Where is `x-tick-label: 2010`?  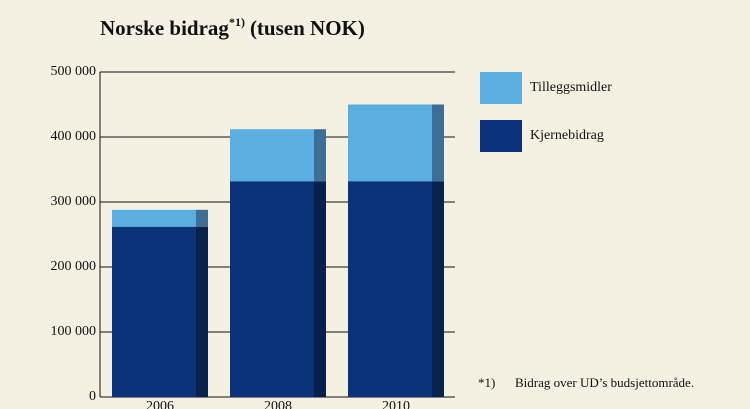 x-tick-label: 2010 is located at coordinates (396, 404).